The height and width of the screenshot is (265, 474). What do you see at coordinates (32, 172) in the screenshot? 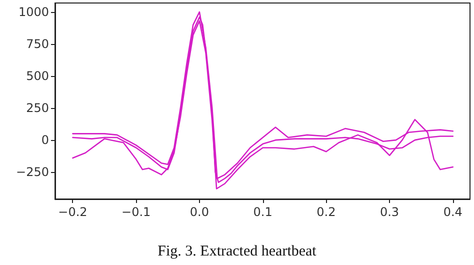
I see `y-tick-label: −250` at bounding box center [32, 172].